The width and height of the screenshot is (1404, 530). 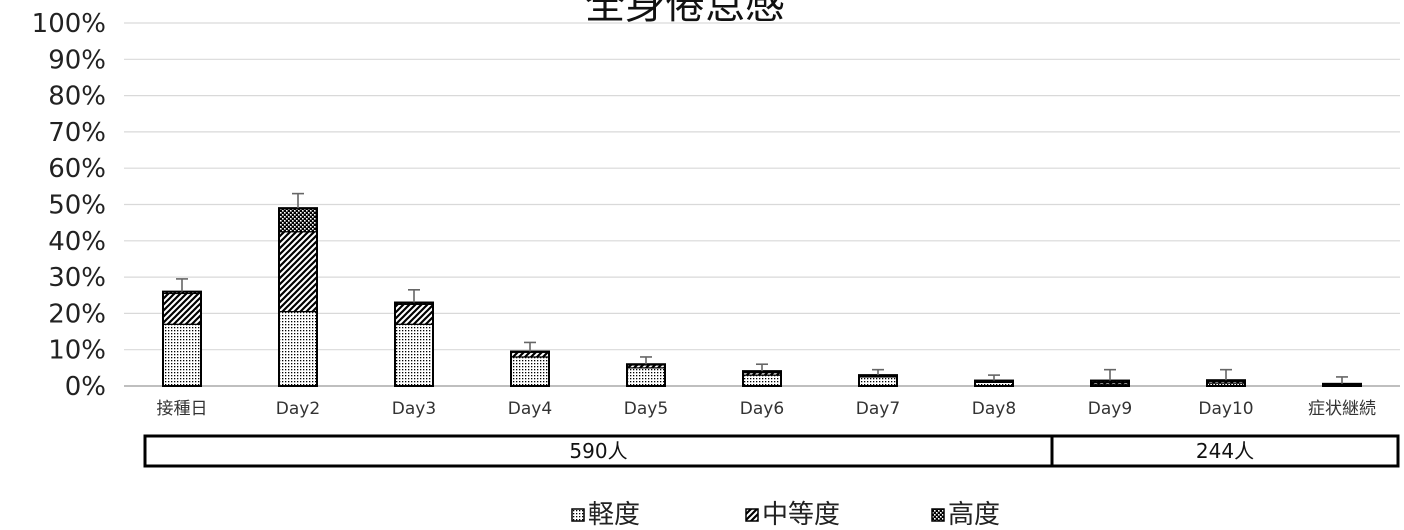 I want to click on x-tick-label: Day10, so click(x=1225, y=409).